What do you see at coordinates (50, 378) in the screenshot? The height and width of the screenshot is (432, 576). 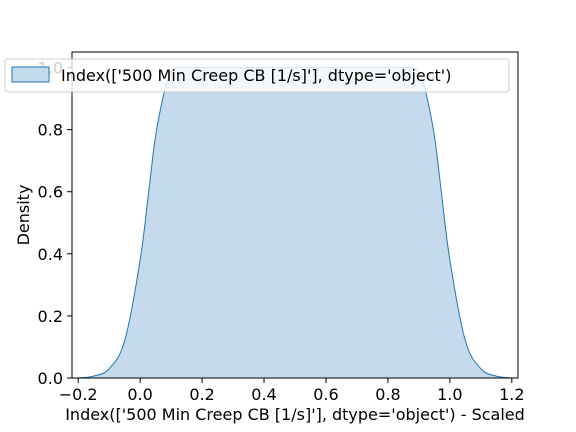 I see `y-tick-label: 0.0` at bounding box center [50, 378].